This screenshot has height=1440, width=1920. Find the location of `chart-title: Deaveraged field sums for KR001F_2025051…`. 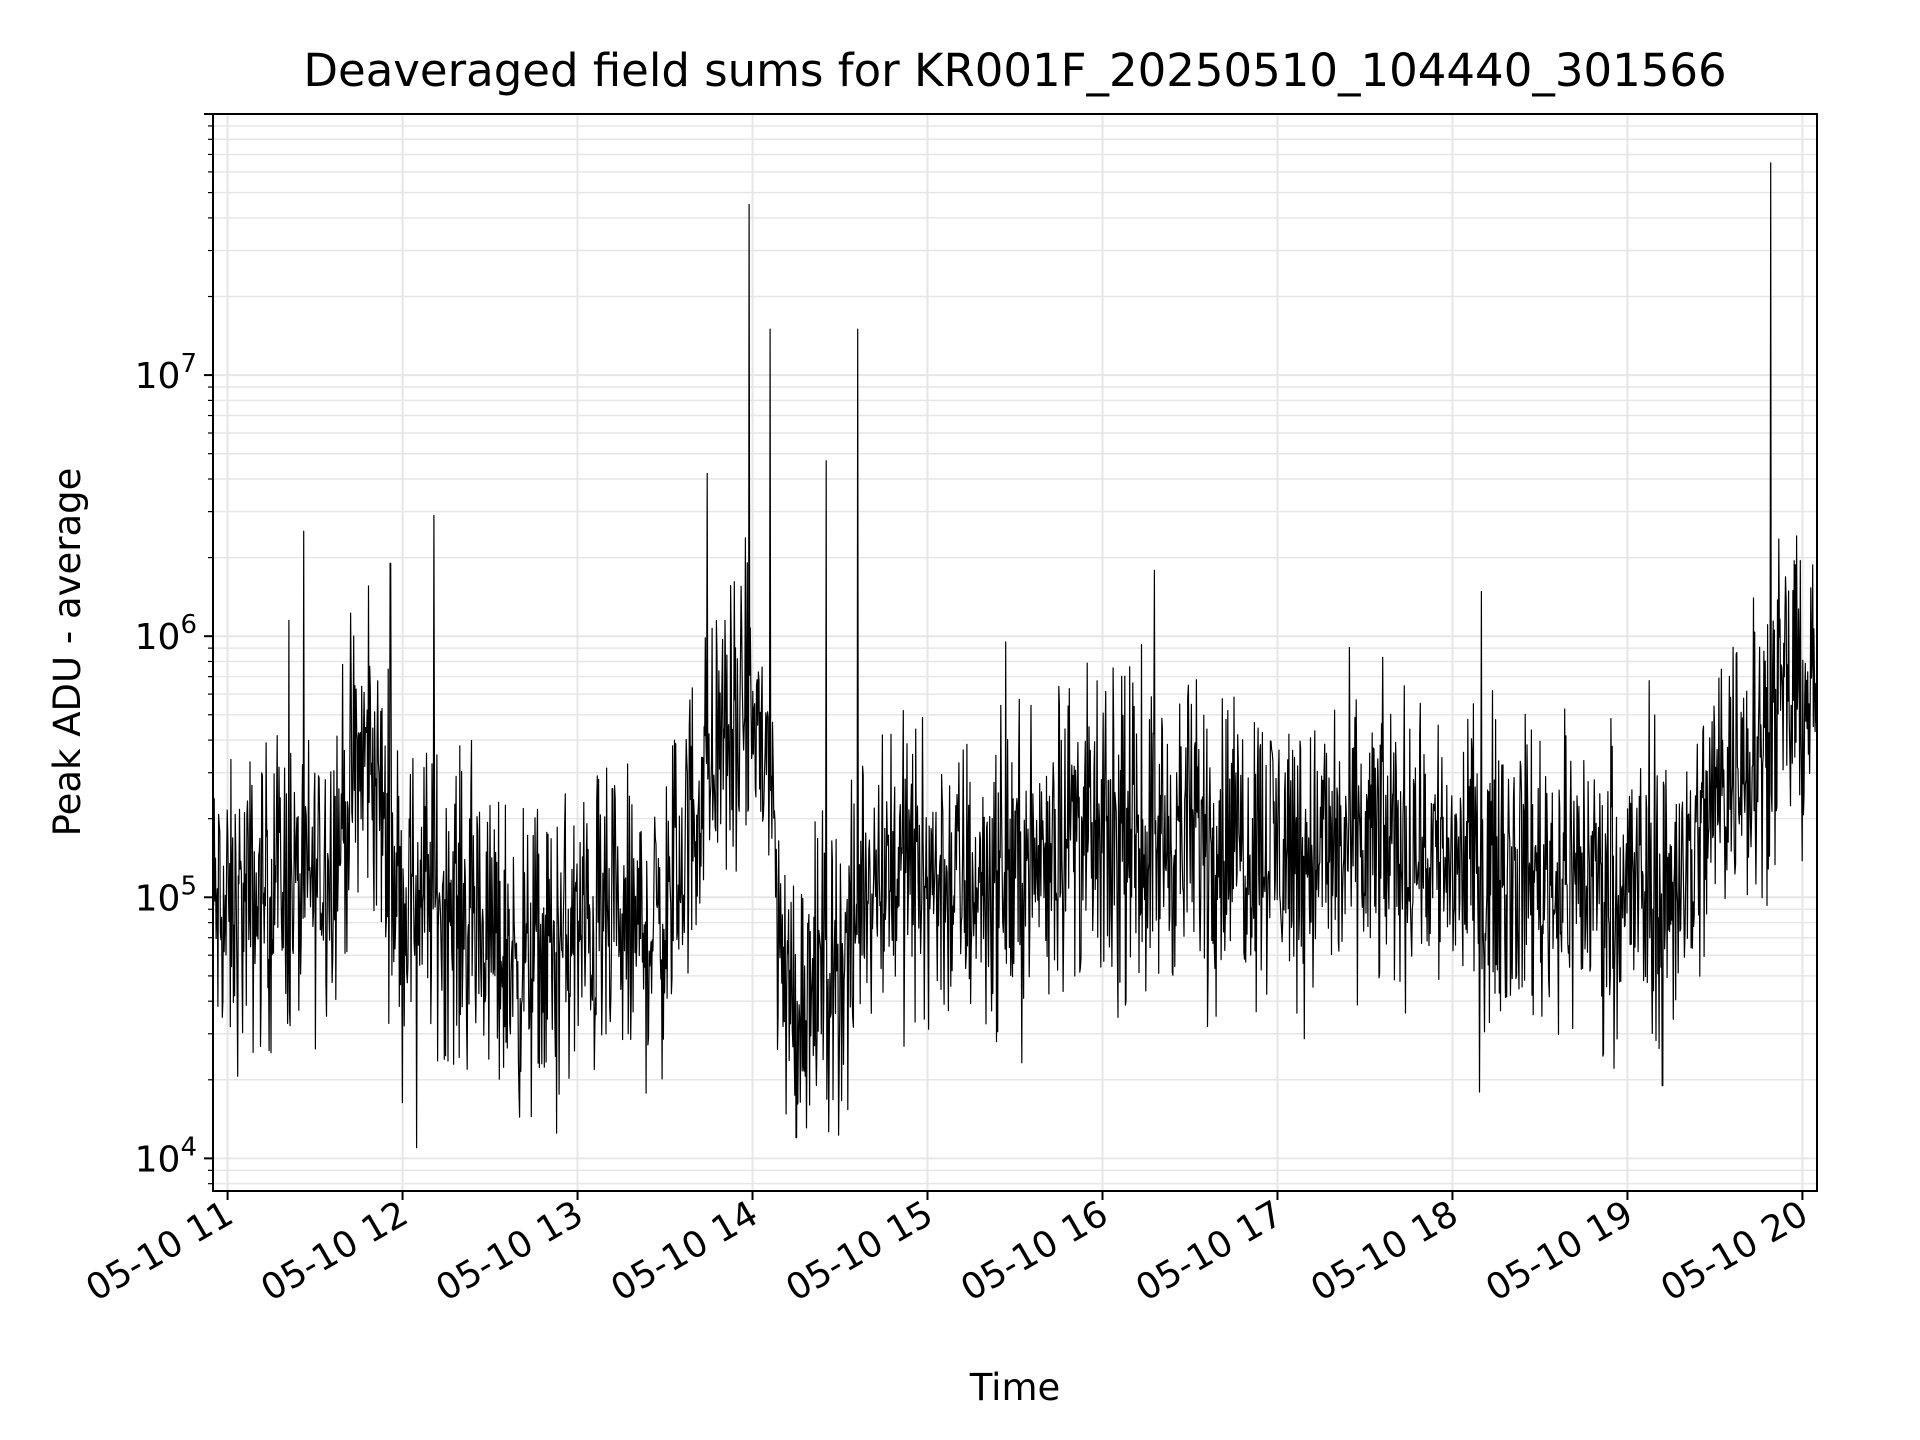

chart-title: Deaveraged field sums for KR001F_2025051… is located at coordinates (1014, 70).